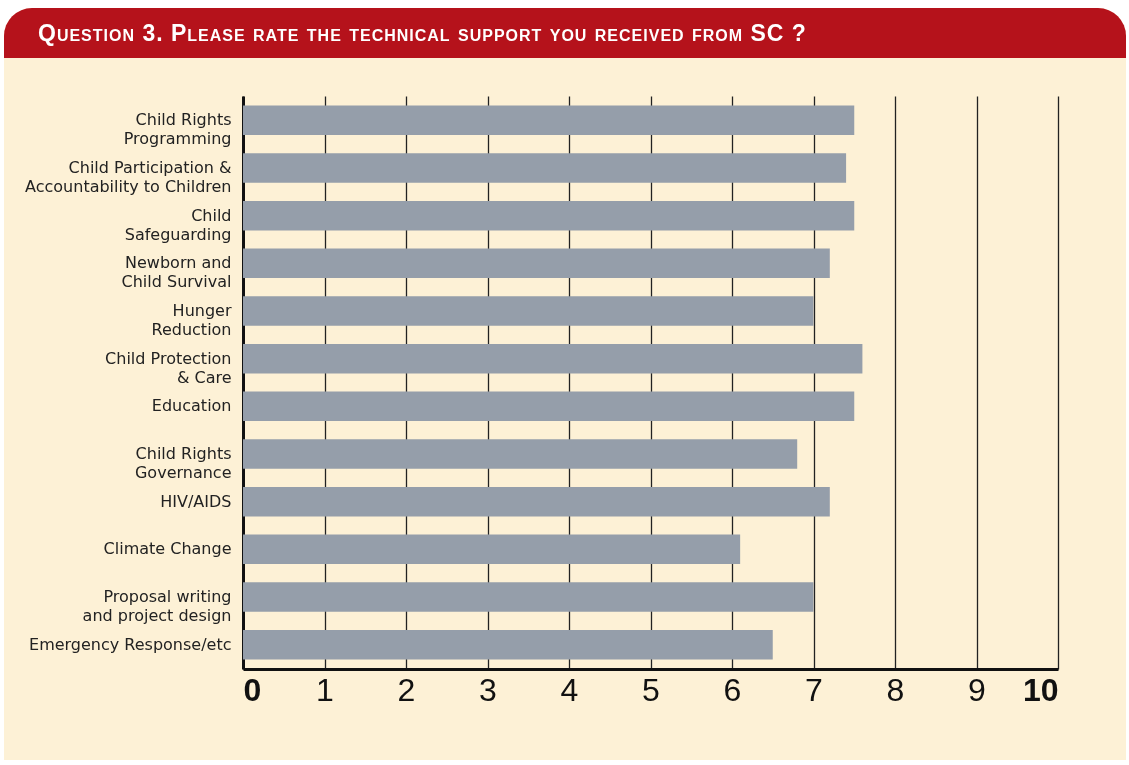  Describe the element at coordinates (252, 689) in the screenshot. I see `x-tick-label: 0` at that location.